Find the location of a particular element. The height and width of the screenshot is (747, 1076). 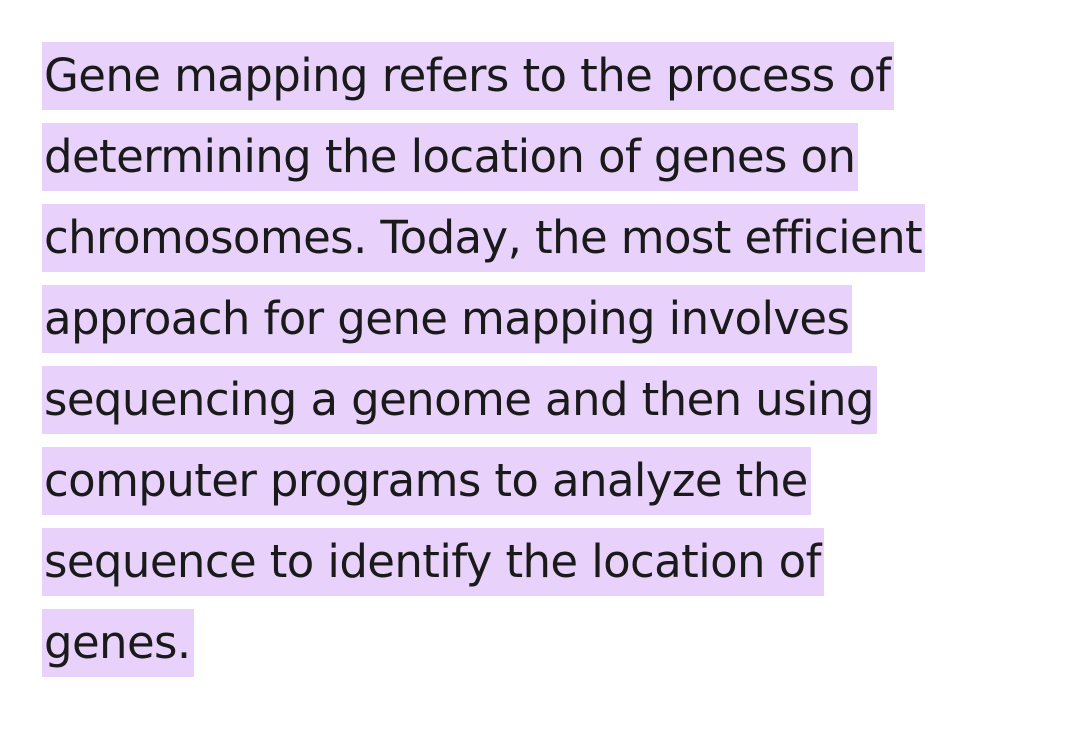

text-line: sequencing a genome and then using is located at coordinates (542, 406).